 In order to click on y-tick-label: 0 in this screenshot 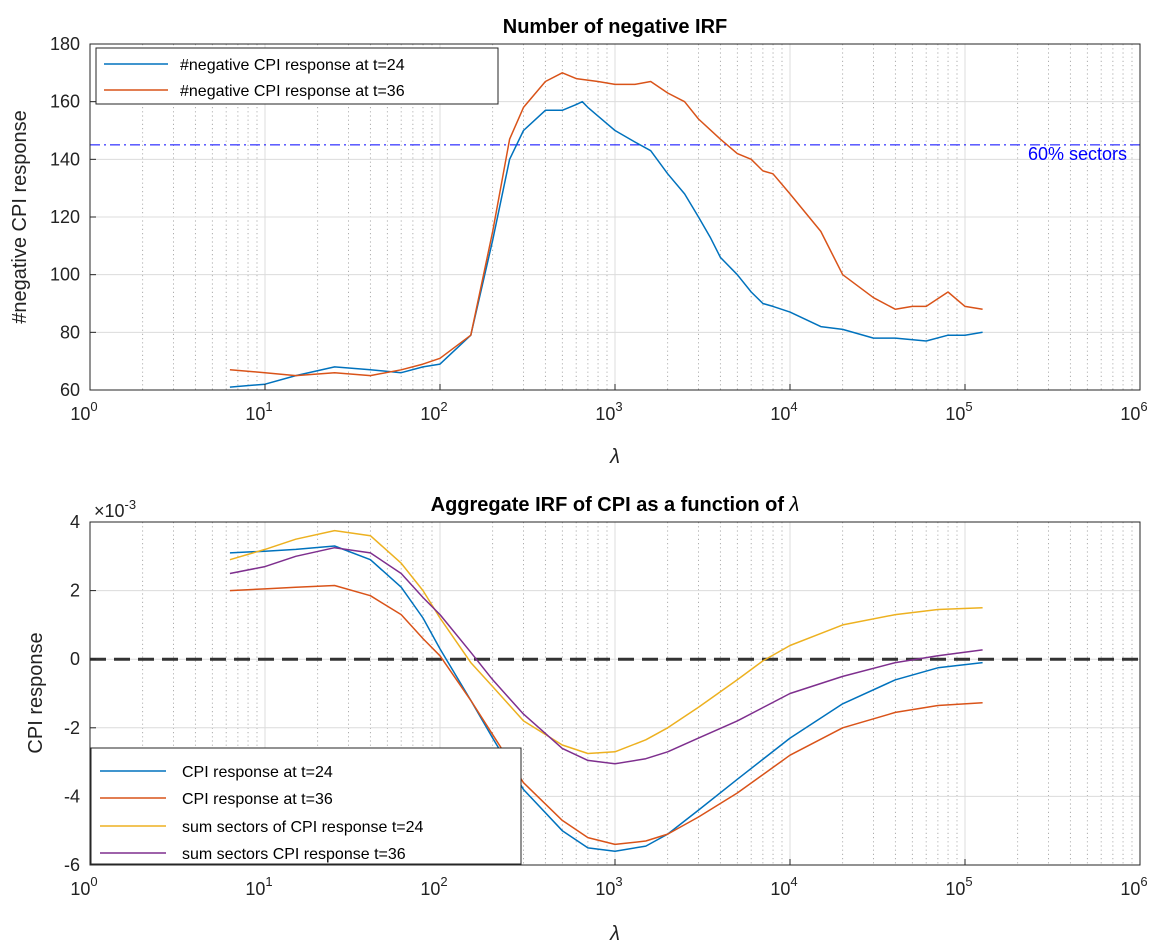, I will do `click(75, 659)`.